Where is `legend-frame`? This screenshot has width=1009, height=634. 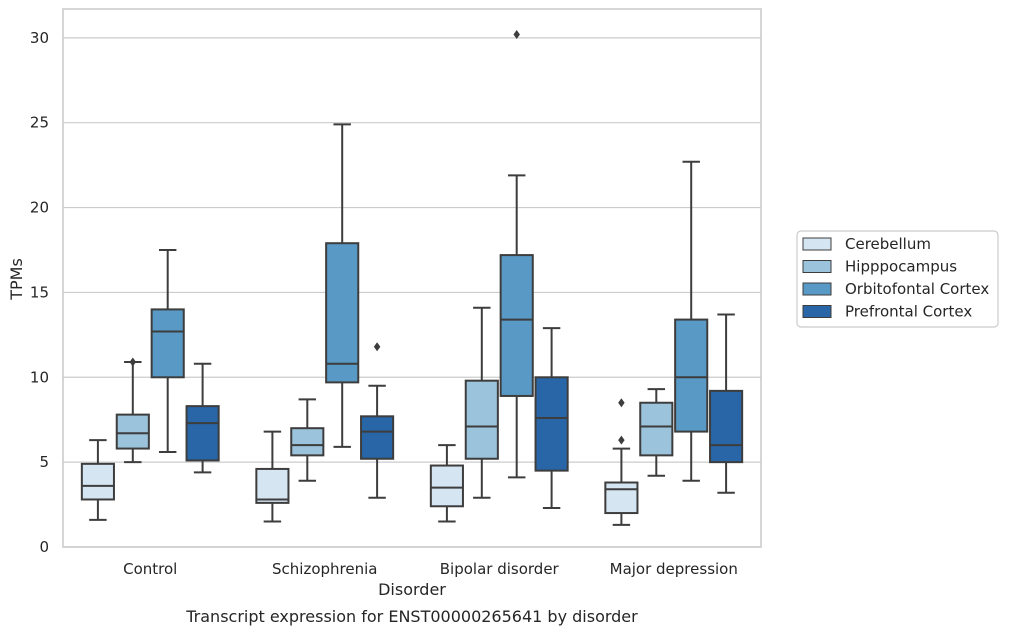
legend-frame is located at coordinates (897, 279).